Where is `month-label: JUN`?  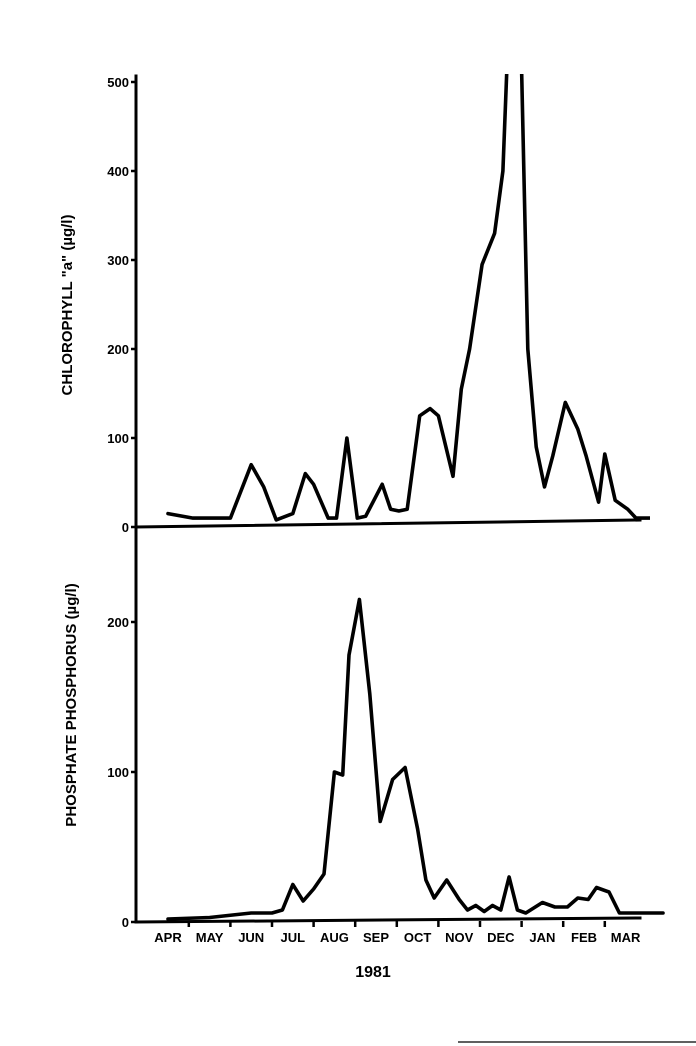
month-label: JUN is located at coordinates (251, 937).